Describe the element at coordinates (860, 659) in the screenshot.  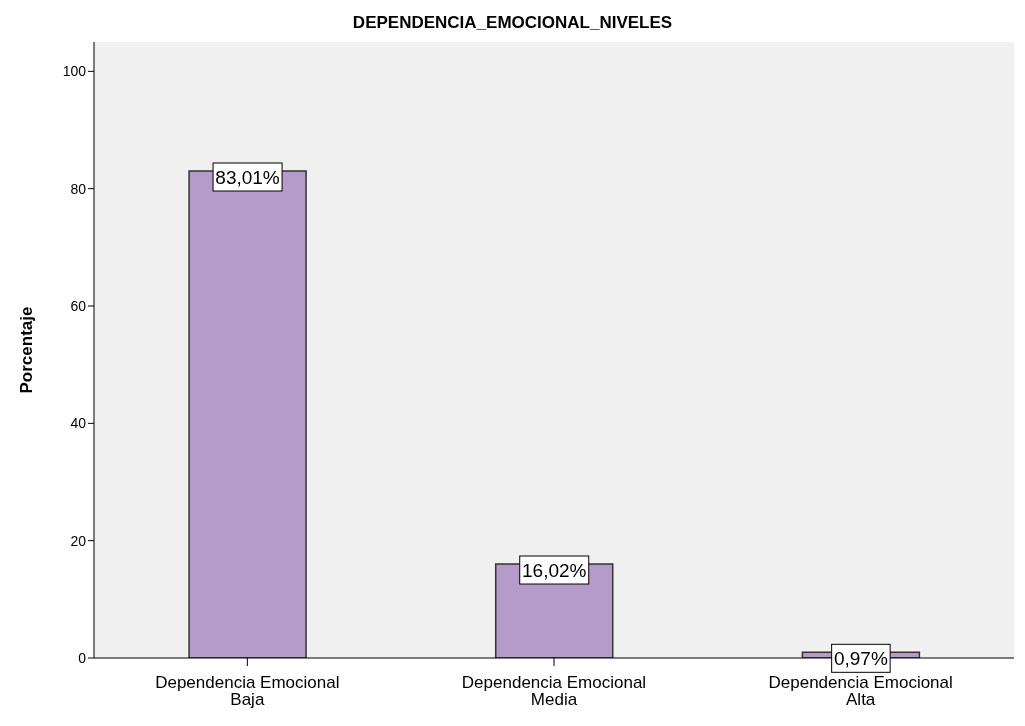
I see `data-label: 0,97%` at that location.